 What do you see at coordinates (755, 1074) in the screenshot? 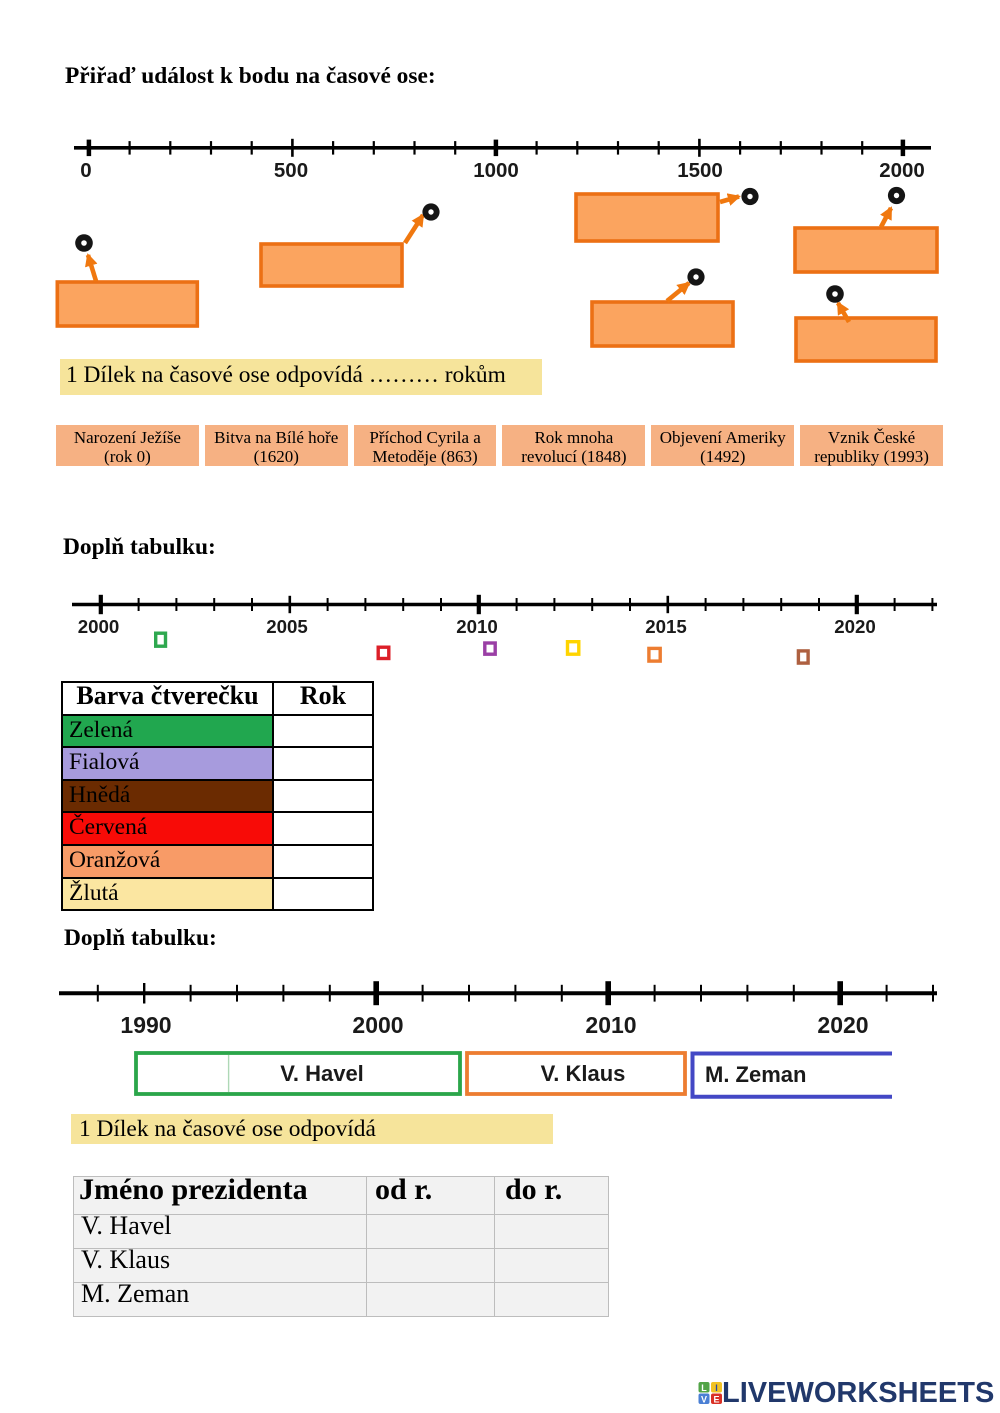
I see `svg-text: M. Zeman` at bounding box center [755, 1074].